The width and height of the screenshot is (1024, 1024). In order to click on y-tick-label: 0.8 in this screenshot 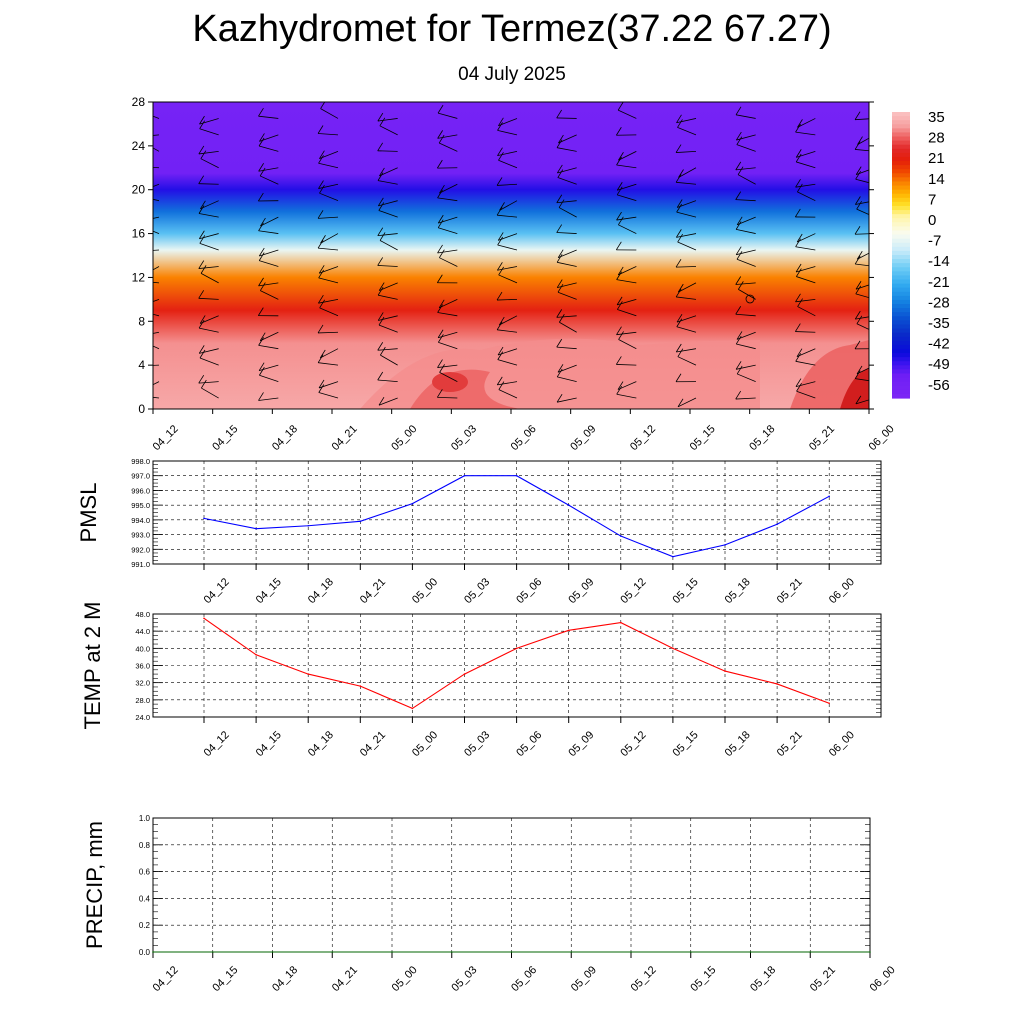, I will do `click(145, 845)`.